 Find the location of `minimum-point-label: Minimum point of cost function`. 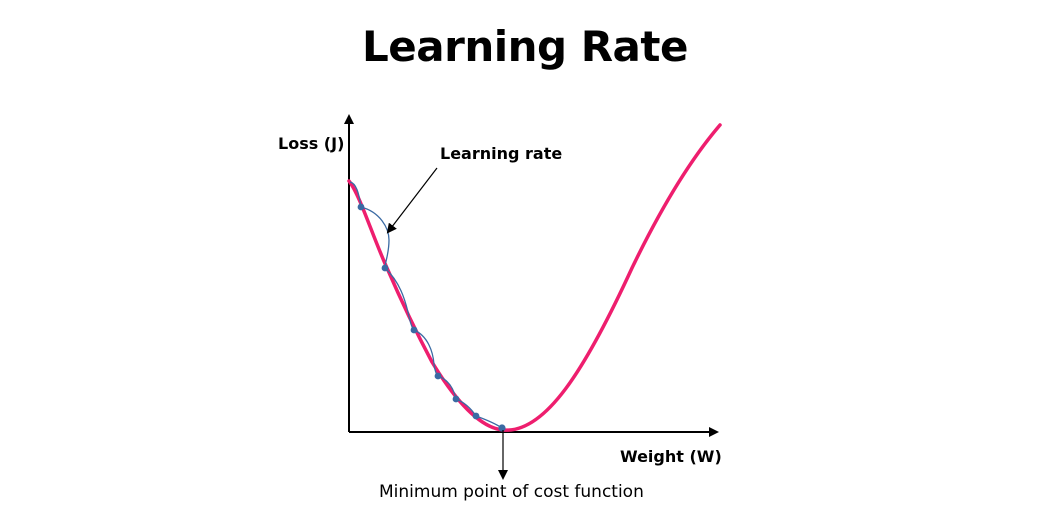

minimum-point-label: Minimum point of cost function is located at coordinates (511, 492).